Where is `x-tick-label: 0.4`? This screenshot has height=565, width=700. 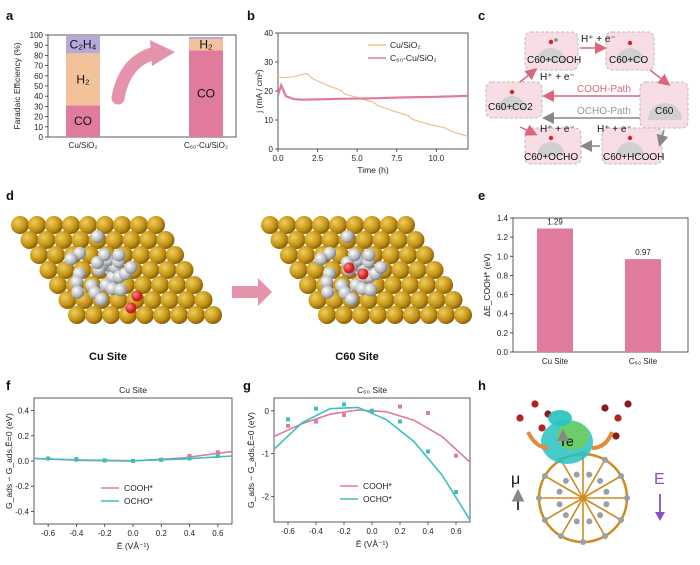 x-tick-label: 0.4 is located at coordinates (428, 531).